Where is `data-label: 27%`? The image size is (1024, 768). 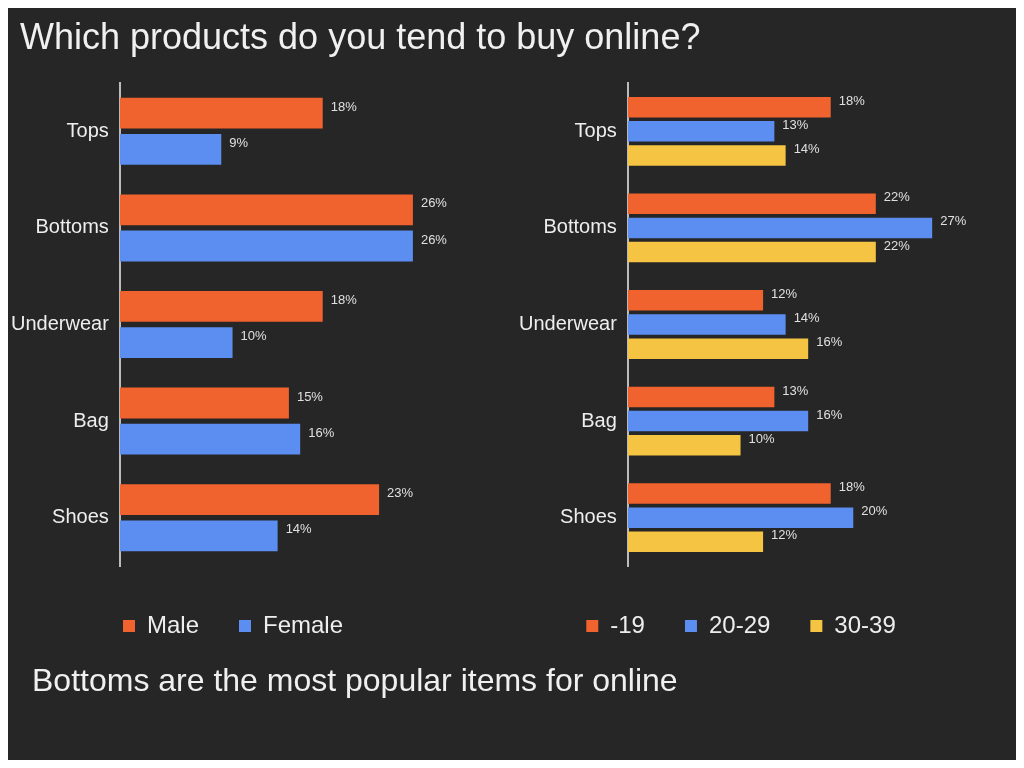 data-label: 27% is located at coordinates (953, 221).